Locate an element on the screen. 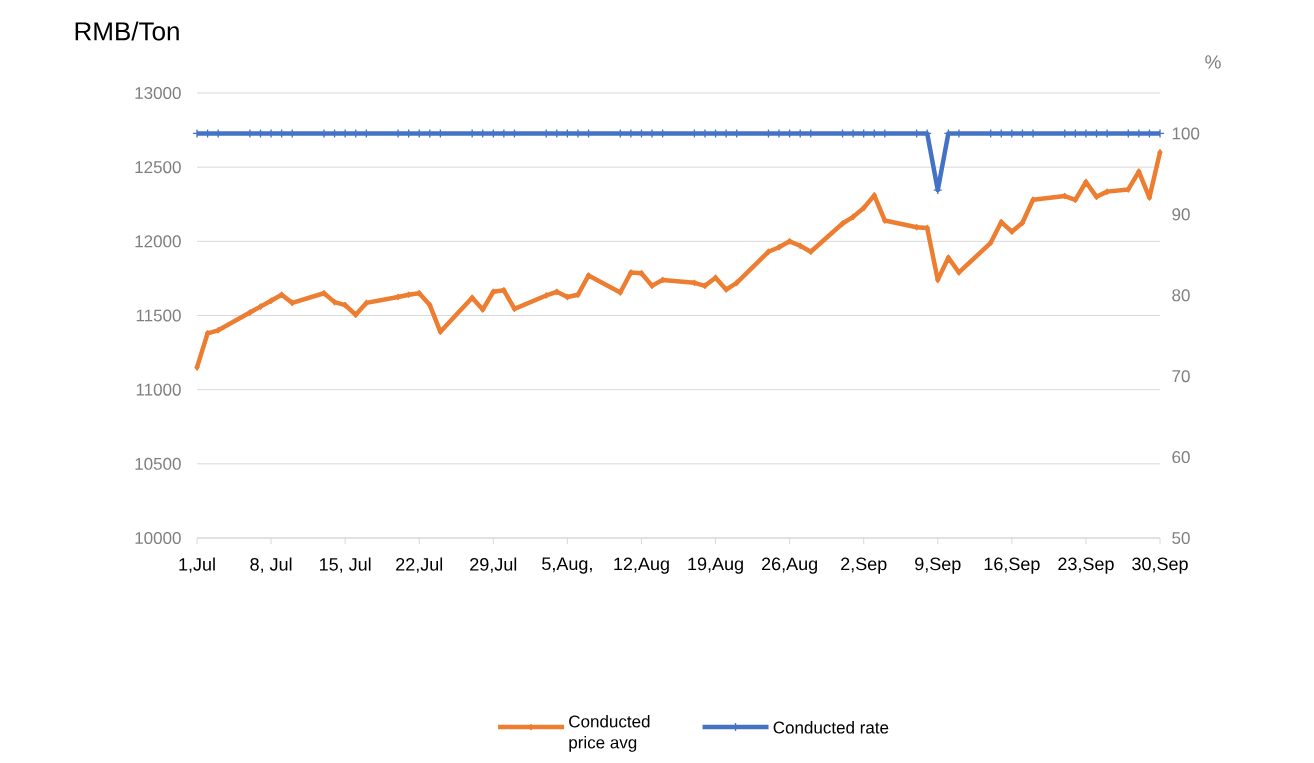 The height and width of the screenshot is (763, 1314). x-tick-label: 15, Jul is located at coordinates (345, 565).